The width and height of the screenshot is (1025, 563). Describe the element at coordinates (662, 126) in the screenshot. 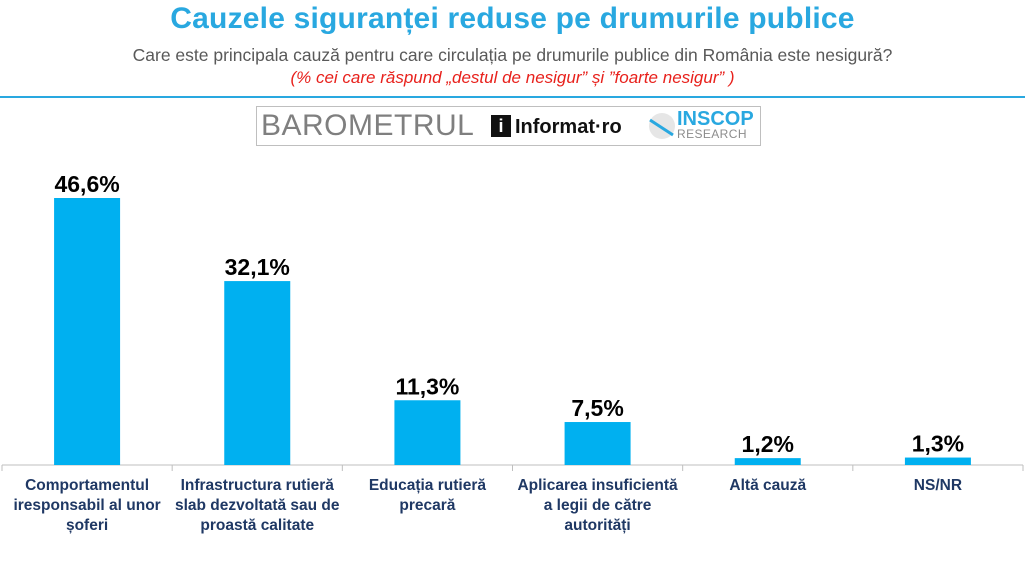

I see `inscop-logo-icon` at that location.